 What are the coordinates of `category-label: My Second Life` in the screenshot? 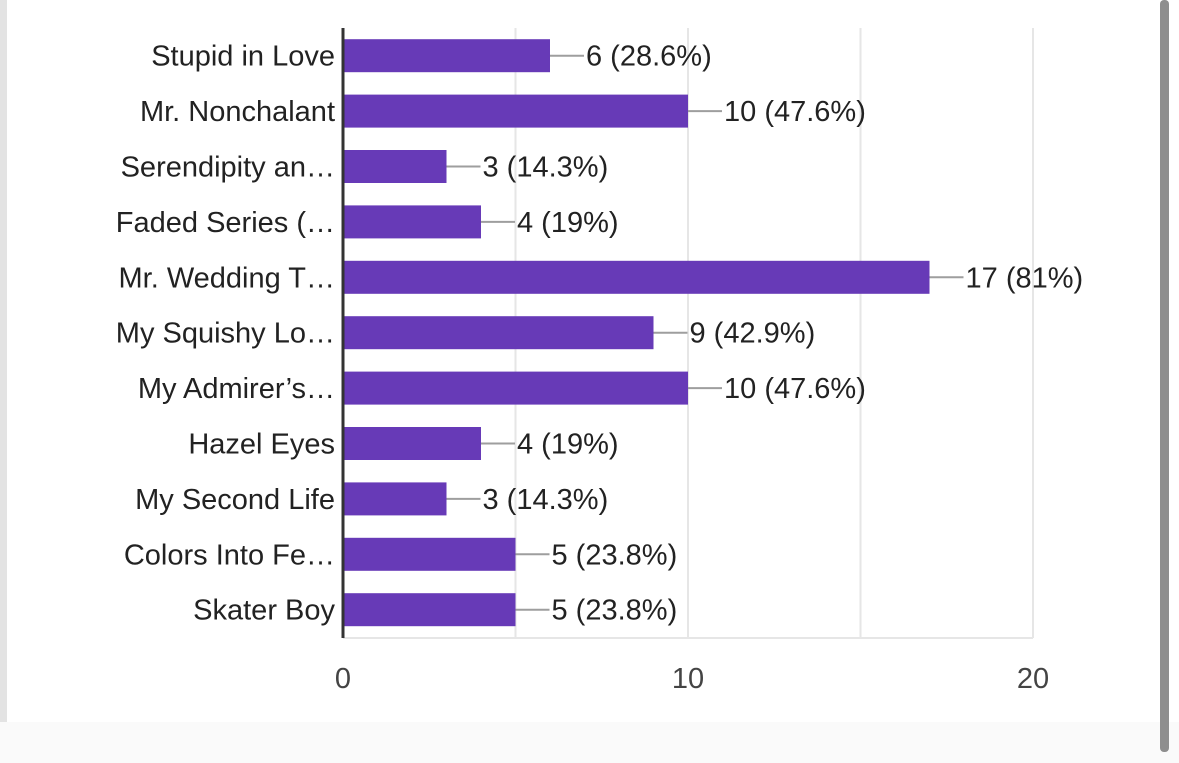 It's located at (235, 500).